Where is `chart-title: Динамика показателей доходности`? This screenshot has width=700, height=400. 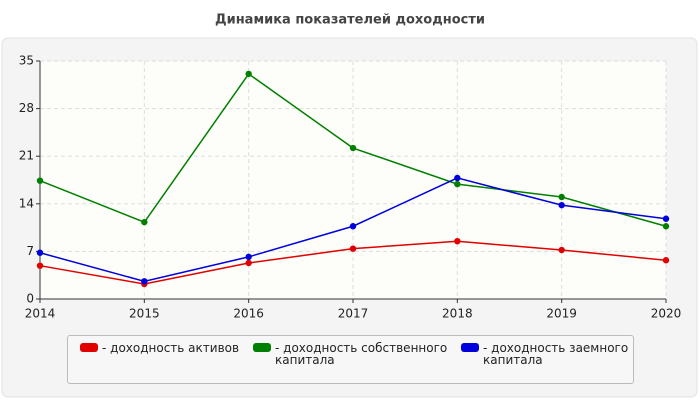
chart-title: Динамика показателей доходности is located at coordinates (350, 20).